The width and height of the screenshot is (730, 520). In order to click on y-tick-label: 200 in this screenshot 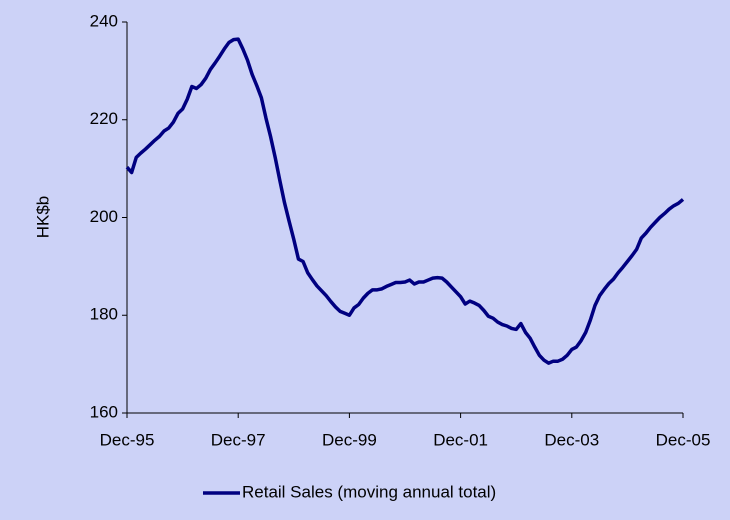, I will do `click(104, 216)`.